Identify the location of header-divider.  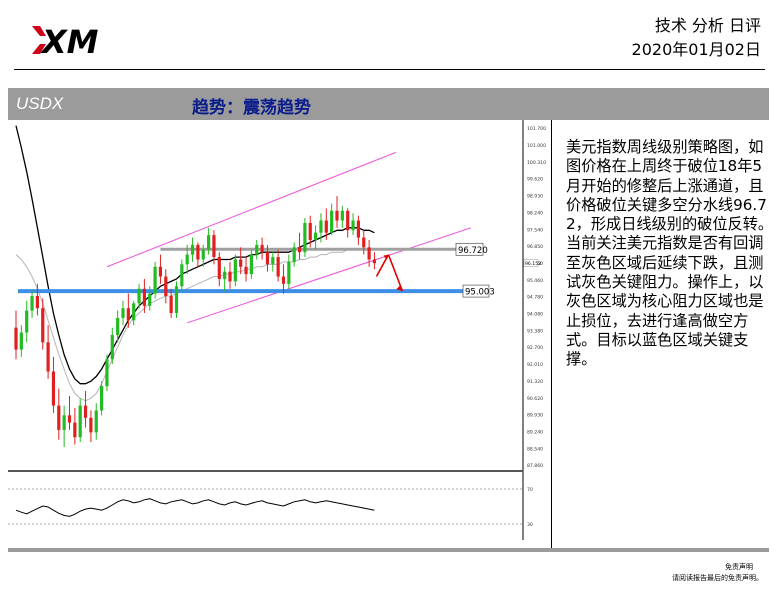
(389, 69).